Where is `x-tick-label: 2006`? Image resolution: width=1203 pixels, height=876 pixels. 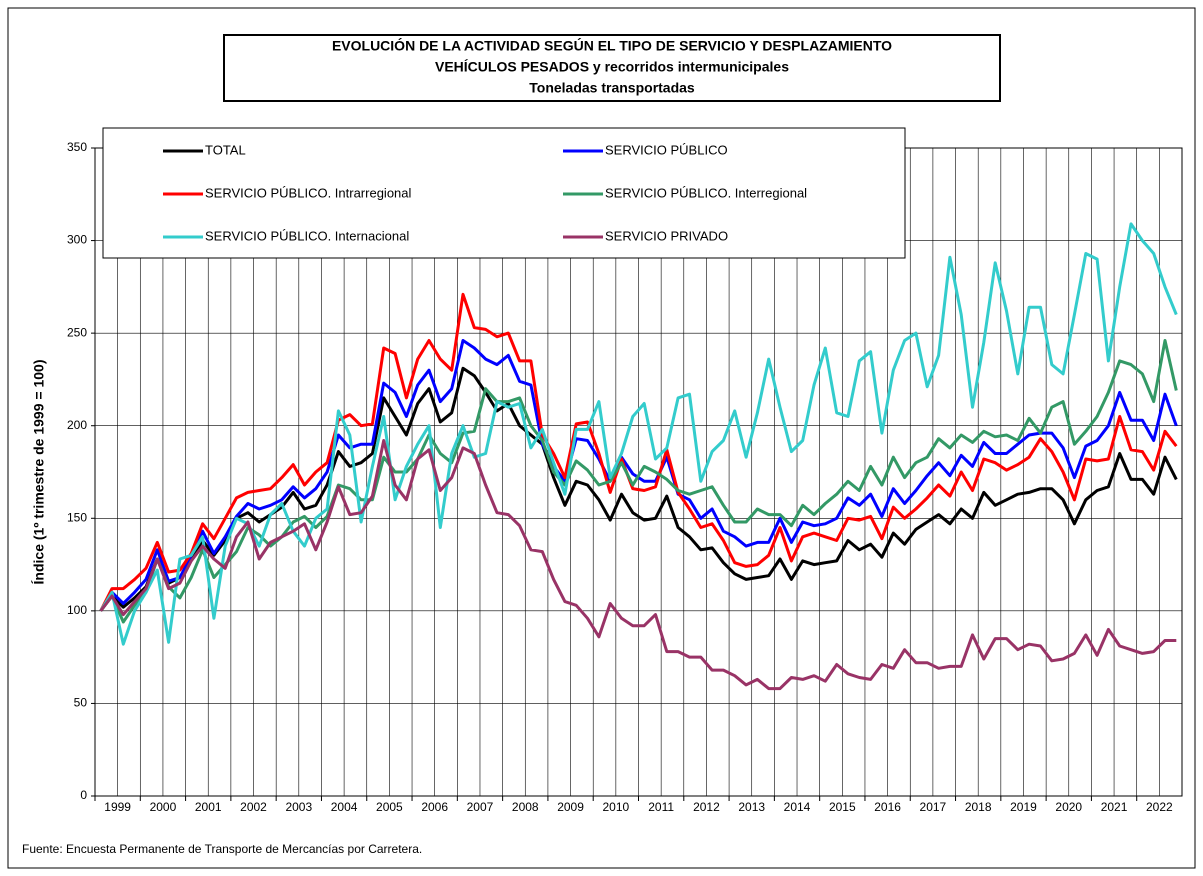
x-tick-label: 2006 is located at coordinates (434, 807).